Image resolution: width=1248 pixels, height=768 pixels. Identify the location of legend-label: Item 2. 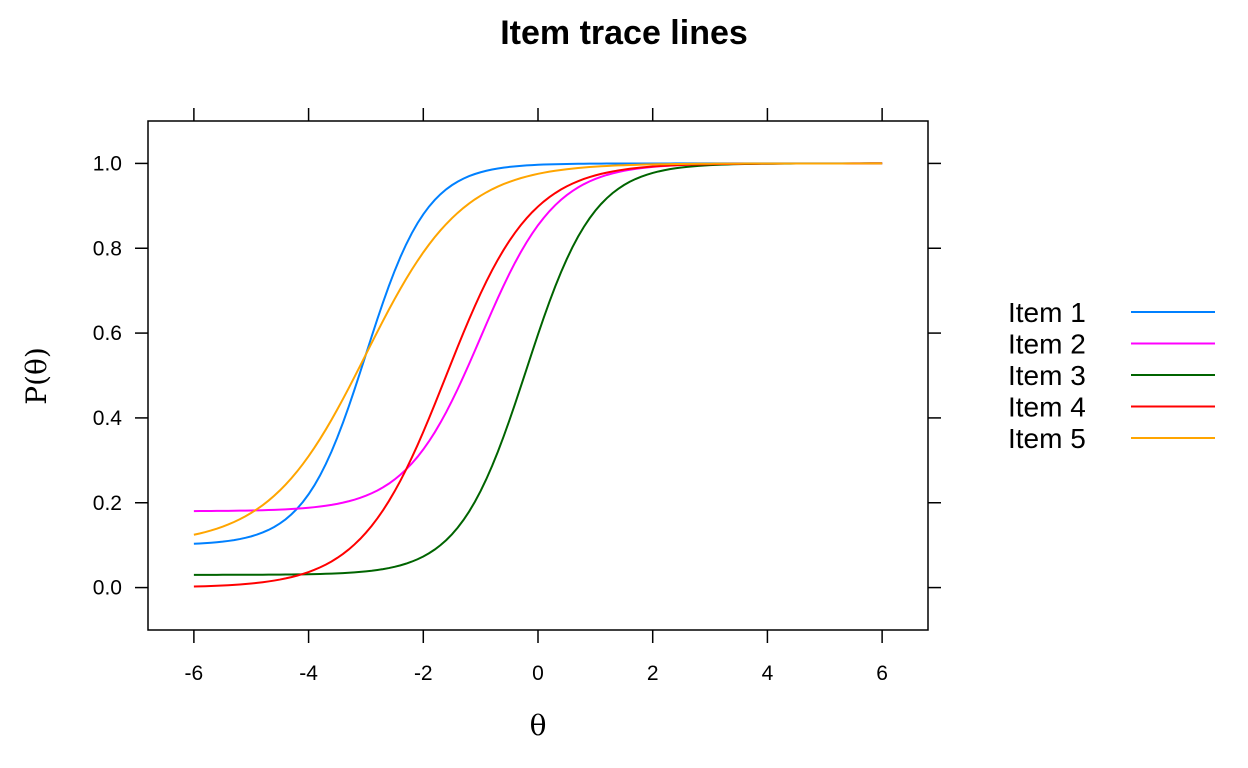
(1047, 344).